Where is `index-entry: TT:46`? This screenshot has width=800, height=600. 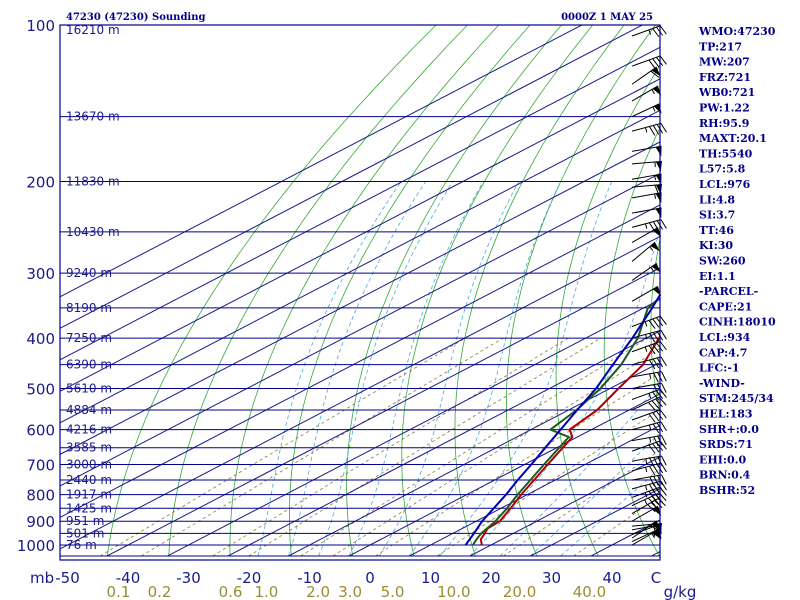
index-entry: TT:46 is located at coordinates (716, 230).